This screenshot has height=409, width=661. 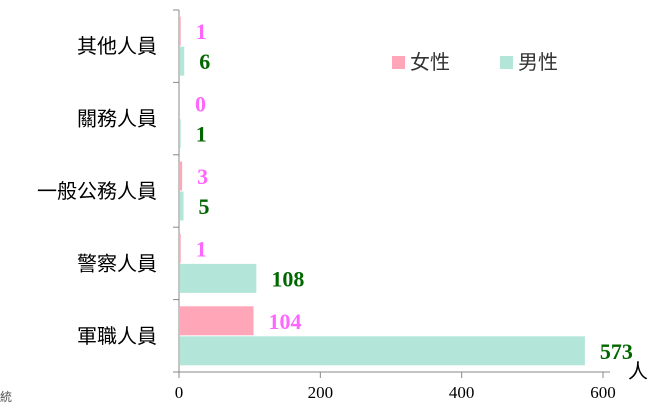 What do you see at coordinates (202, 176) in the screenshot?
I see `data-label-female: 3` at bounding box center [202, 176].